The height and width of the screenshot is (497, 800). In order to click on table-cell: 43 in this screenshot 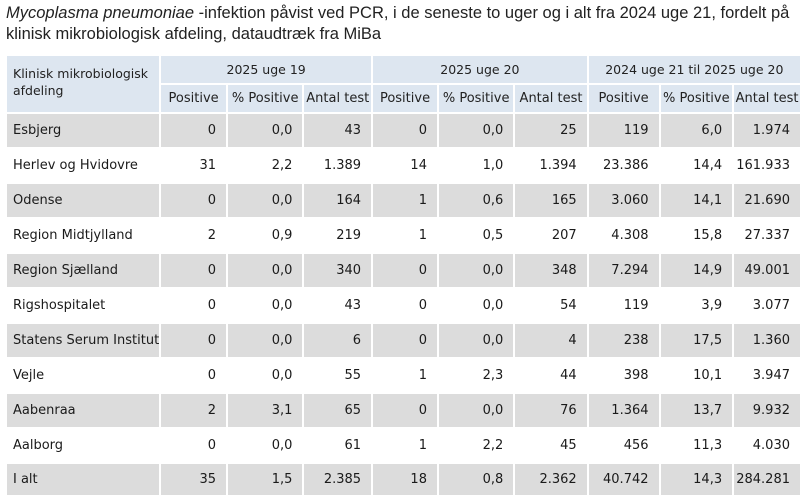, I will do `click(338, 305)`.